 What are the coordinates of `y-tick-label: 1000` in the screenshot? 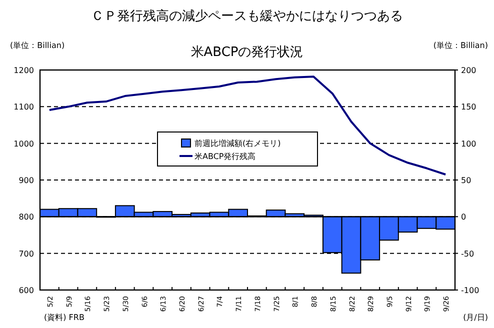 It's located at (24, 143).